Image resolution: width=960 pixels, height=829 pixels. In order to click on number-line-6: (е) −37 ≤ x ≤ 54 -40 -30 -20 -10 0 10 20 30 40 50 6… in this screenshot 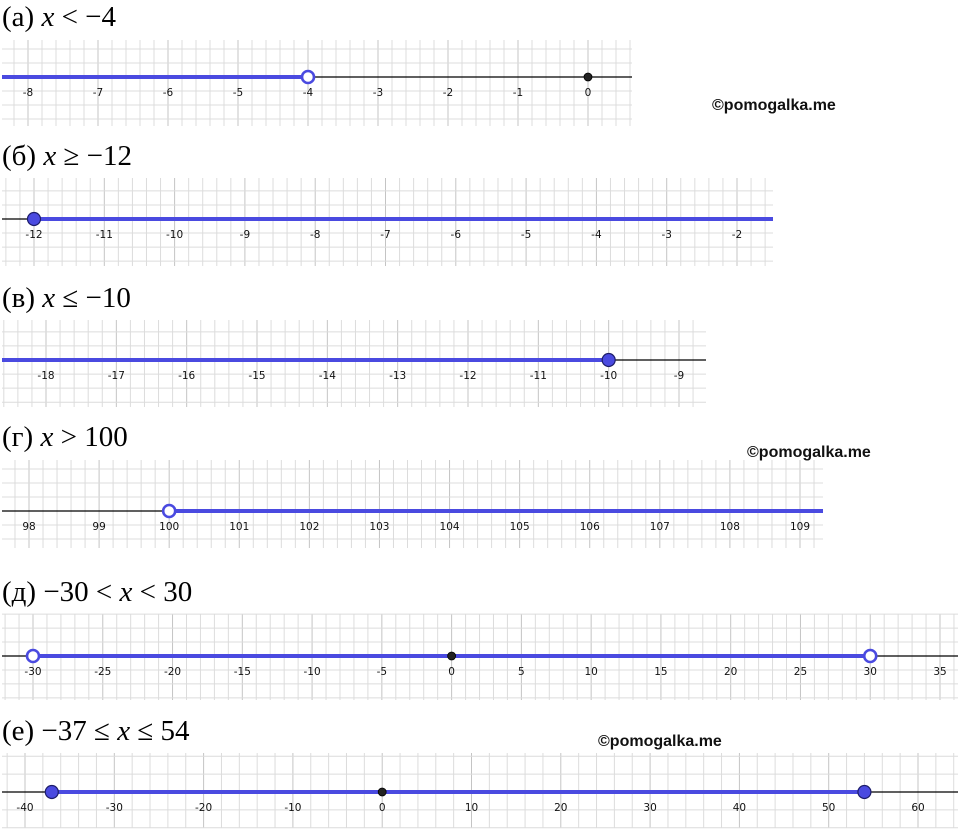, I will do `click(480, 772)`.